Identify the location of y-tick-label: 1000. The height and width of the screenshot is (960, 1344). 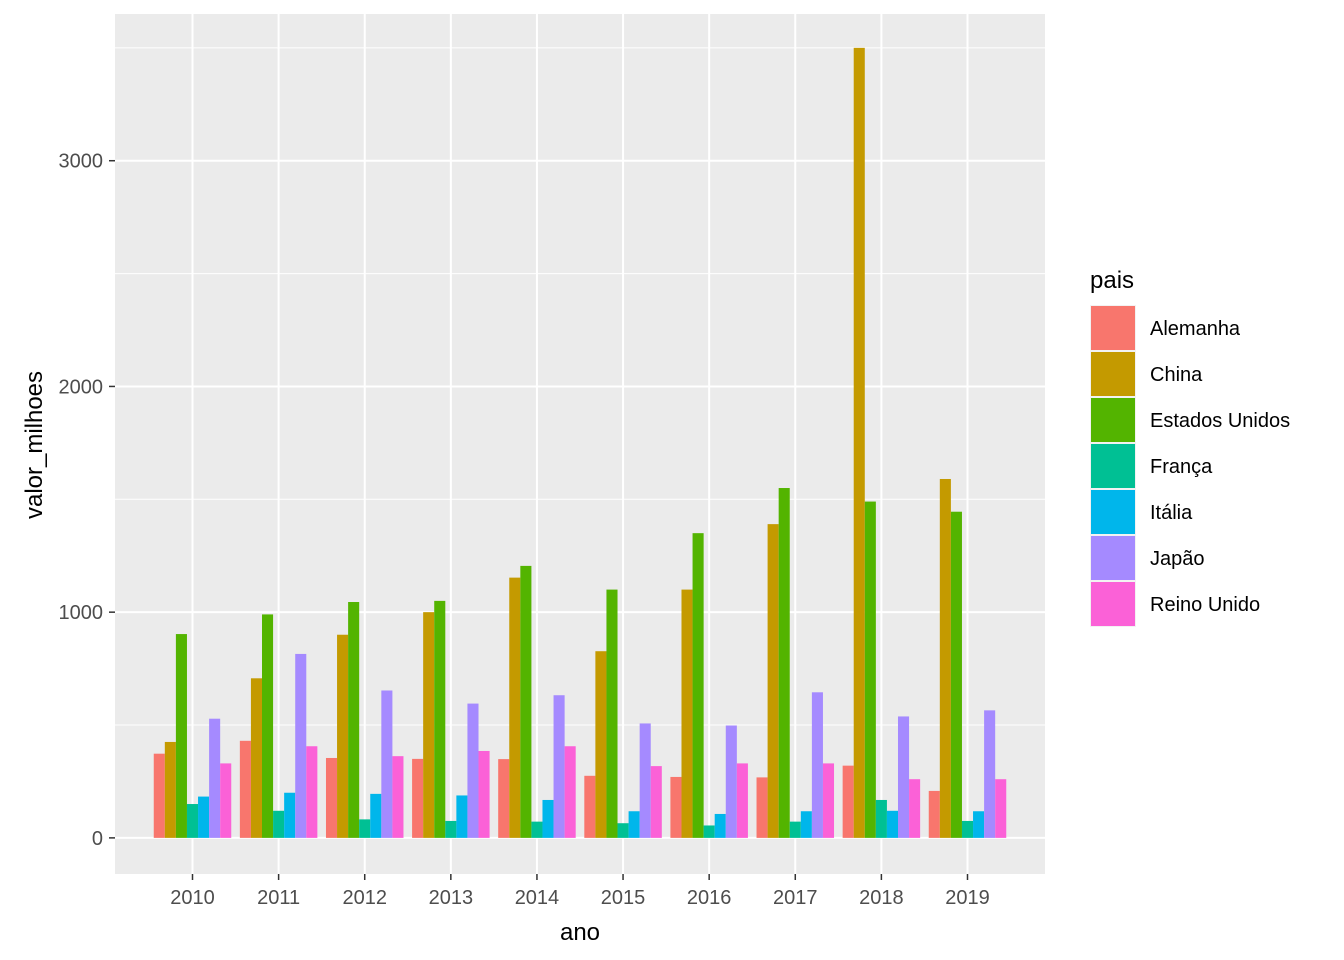
(81, 613).